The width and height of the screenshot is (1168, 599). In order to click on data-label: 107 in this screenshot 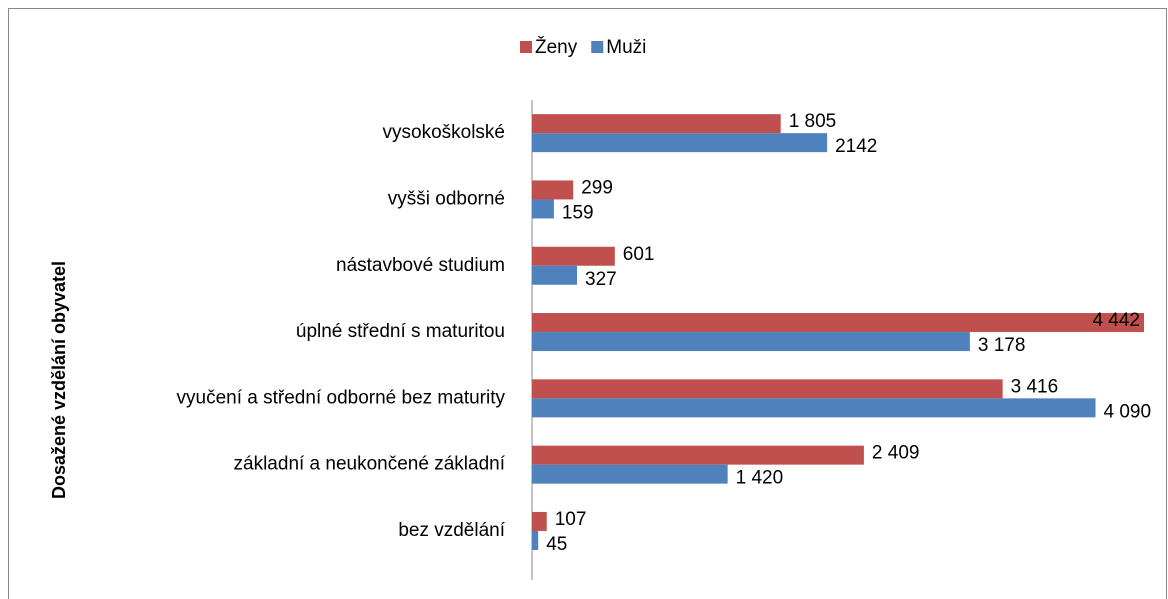, I will do `click(571, 519)`.